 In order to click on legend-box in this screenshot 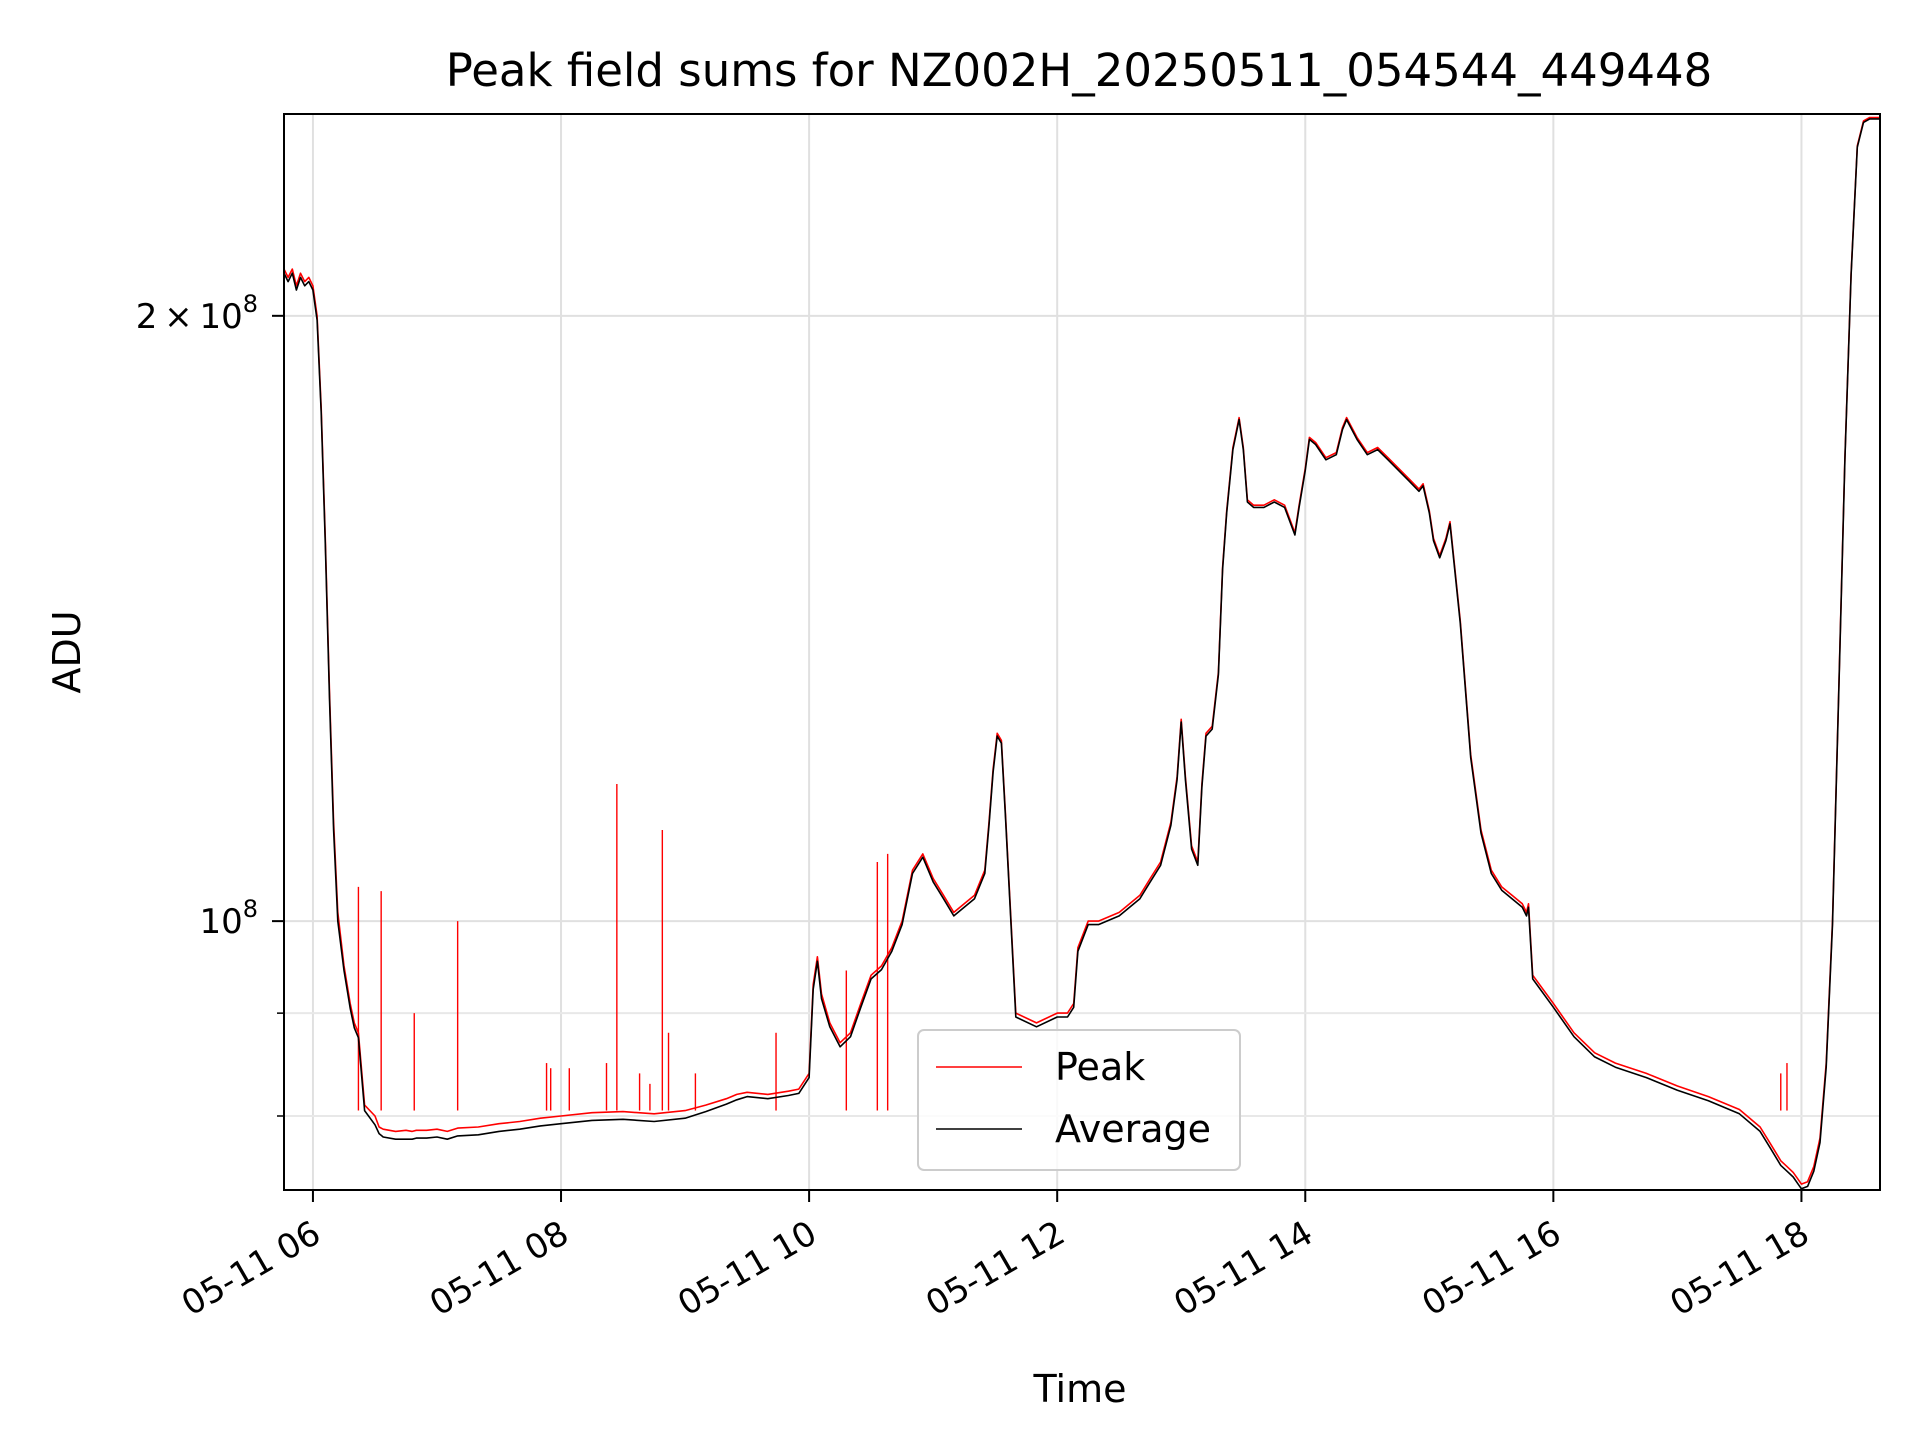, I will do `click(1079, 1100)`.